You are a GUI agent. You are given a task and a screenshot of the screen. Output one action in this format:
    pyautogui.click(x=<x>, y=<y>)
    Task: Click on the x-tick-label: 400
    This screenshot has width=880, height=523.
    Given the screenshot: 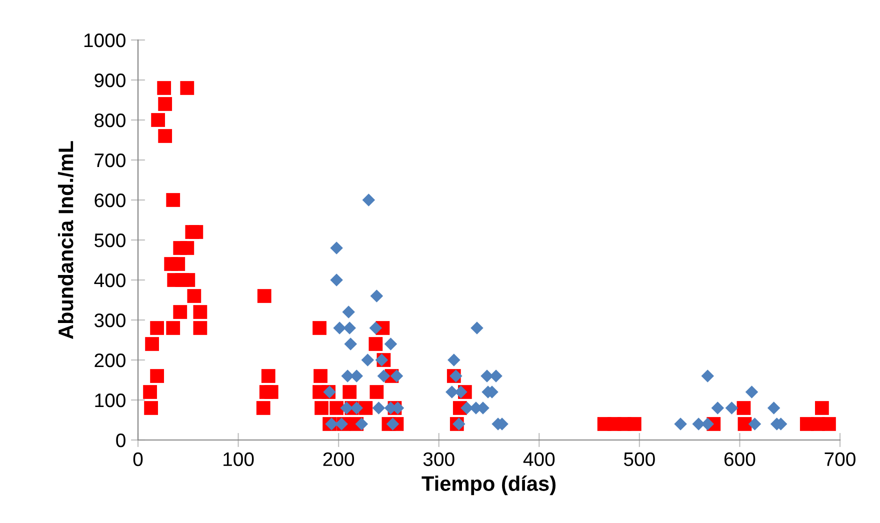 What is the action you would take?
    pyautogui.click(x=539, y=459)
    